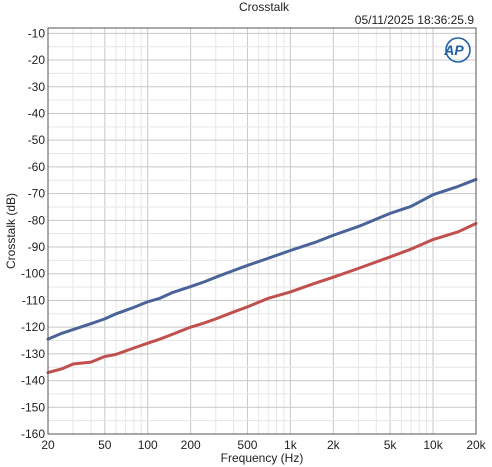 This screenshot has width=492, height=467. What do you see at coordinates (262, 458) in the screenshot?
I see `x-axis-title: Frequency (Hz)` at bounding box center [262, 458].